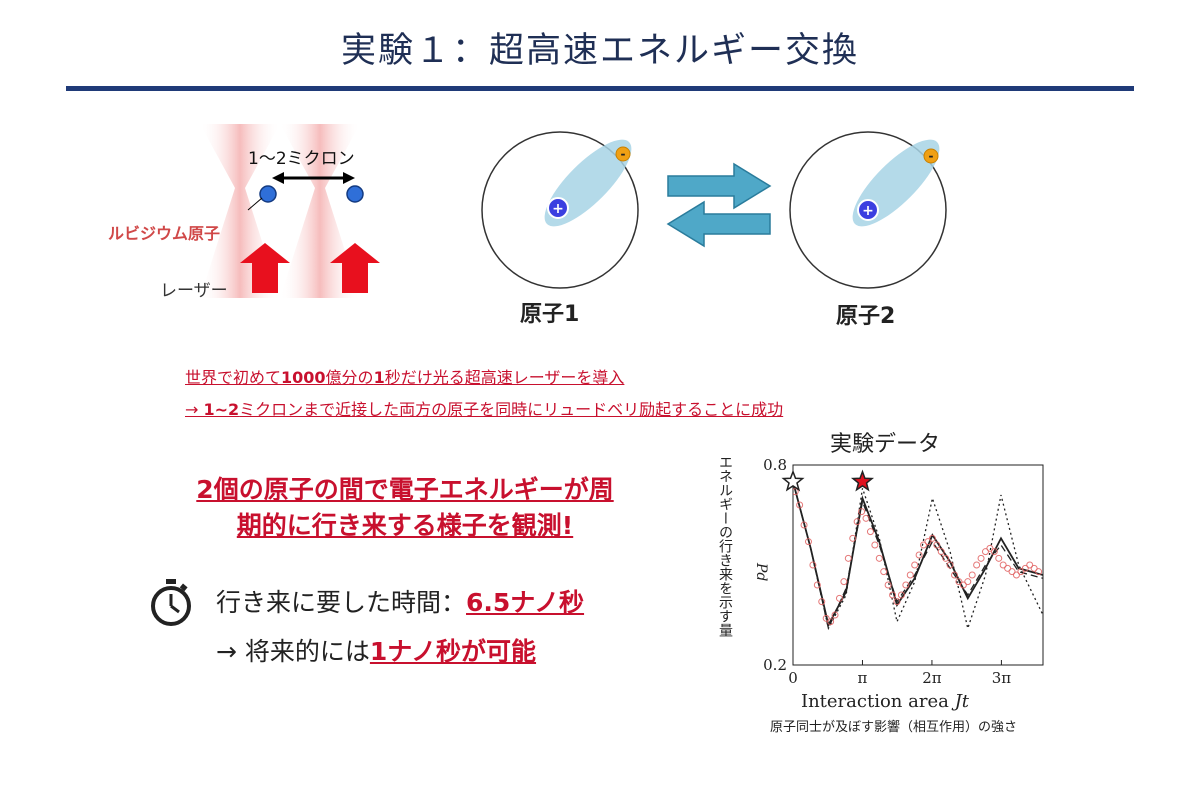  Describe the element at coordinates (719, 186) in the screenshot. I see `arrow-right-icon` at that location.